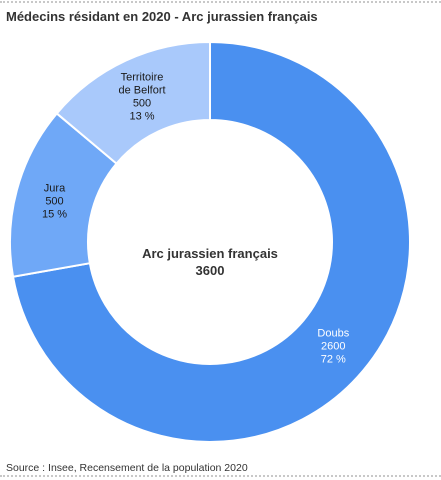  I want to click on slice-label-territoire-de-belfort-percent: 13 %, so click(141, 117).